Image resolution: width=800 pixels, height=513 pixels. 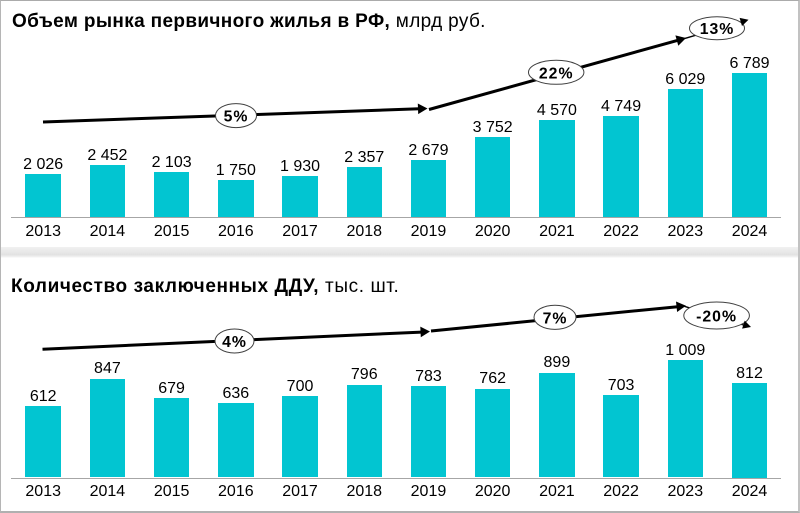 I want to click on svg-text: 22%, so click(x=556, y=73).